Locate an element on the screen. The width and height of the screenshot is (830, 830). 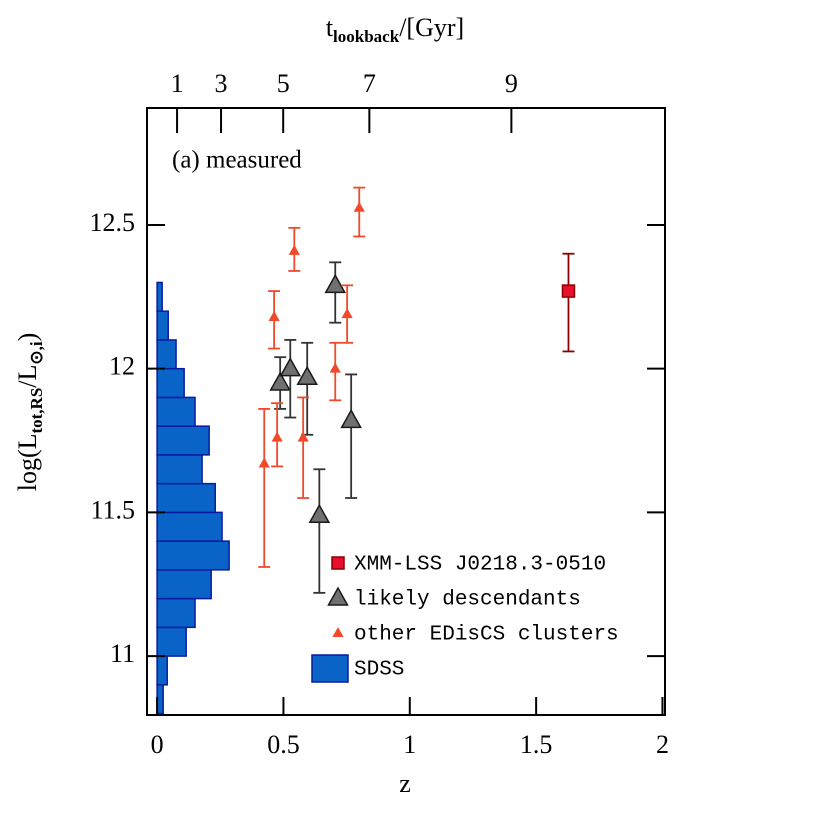
y-tick-label: 11.5 is located at coordinates (112, 509).